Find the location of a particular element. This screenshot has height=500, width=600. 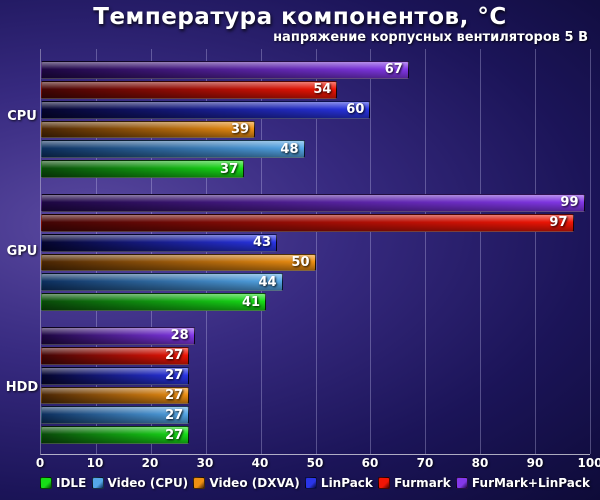

bar-row: 97 is located at coordinates (315, 223).